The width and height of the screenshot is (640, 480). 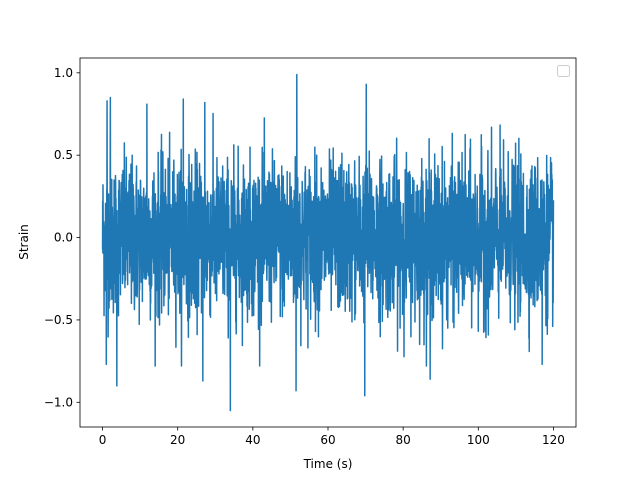 I want to click on x-tick-label: 60, so click(x=327, y=440).